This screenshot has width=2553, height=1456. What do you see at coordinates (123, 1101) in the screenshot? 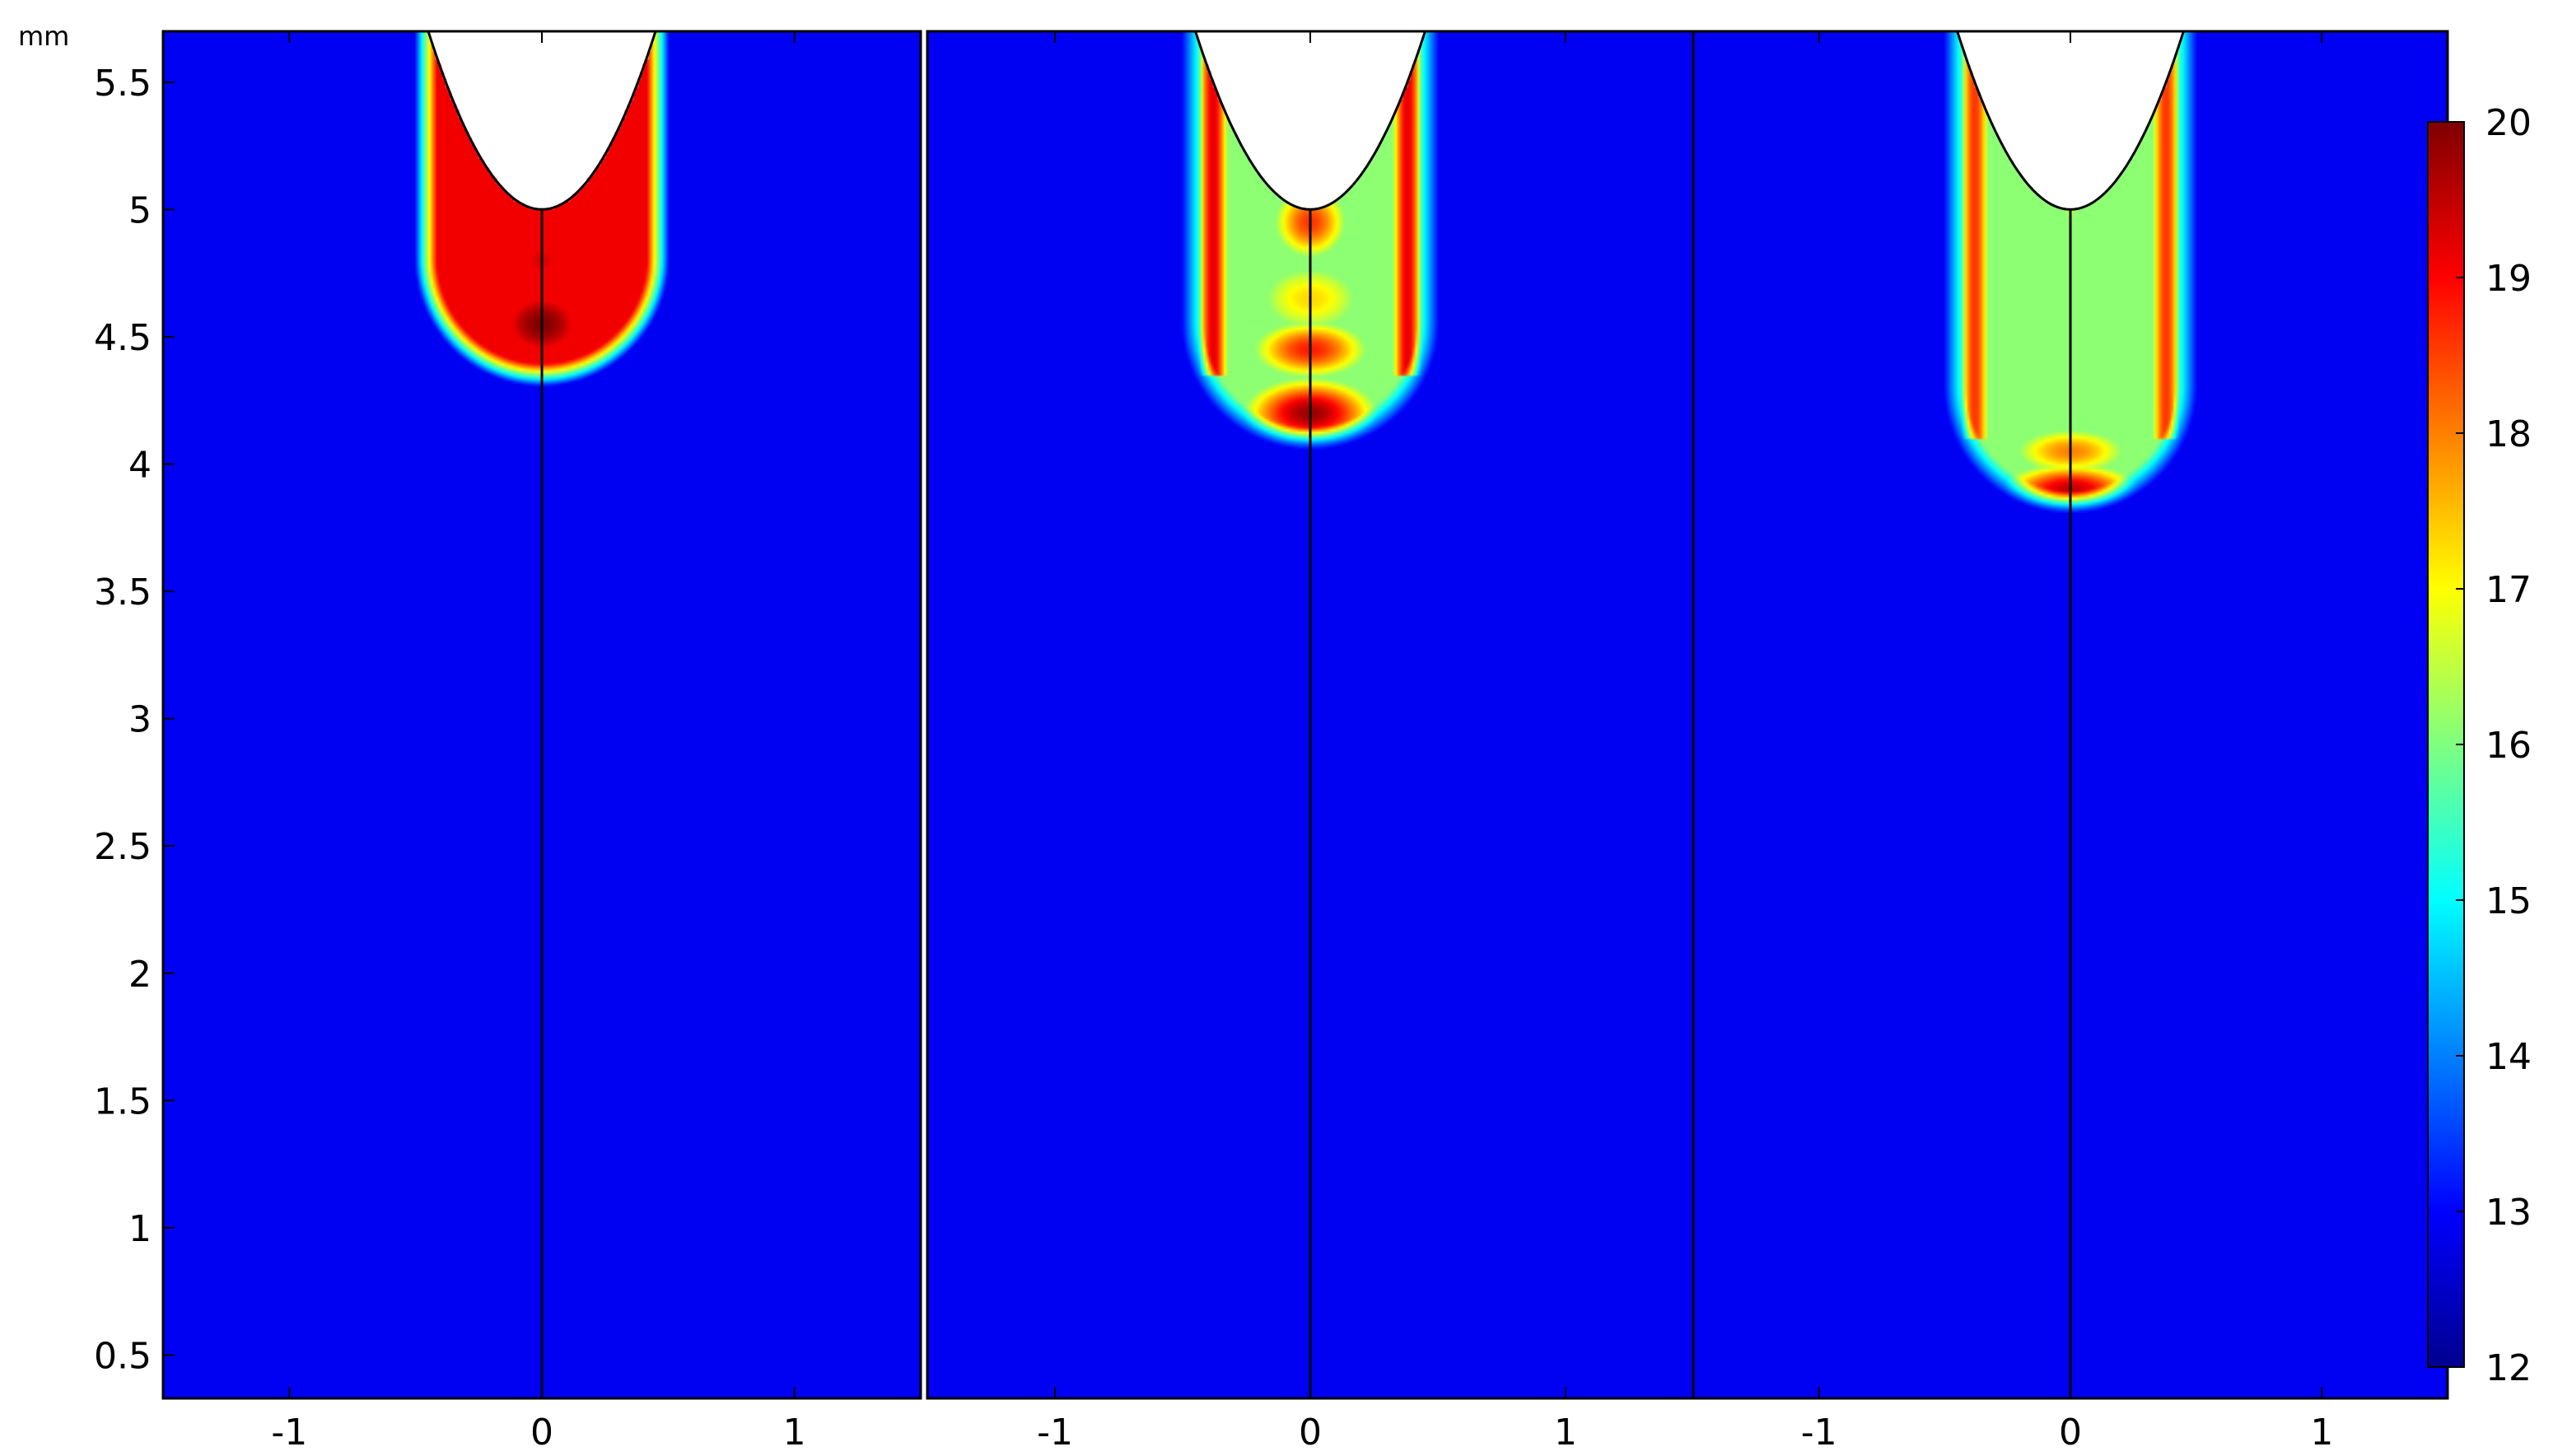
I see `y-tick-label: 1.5` at bounding box center [123, 1101].